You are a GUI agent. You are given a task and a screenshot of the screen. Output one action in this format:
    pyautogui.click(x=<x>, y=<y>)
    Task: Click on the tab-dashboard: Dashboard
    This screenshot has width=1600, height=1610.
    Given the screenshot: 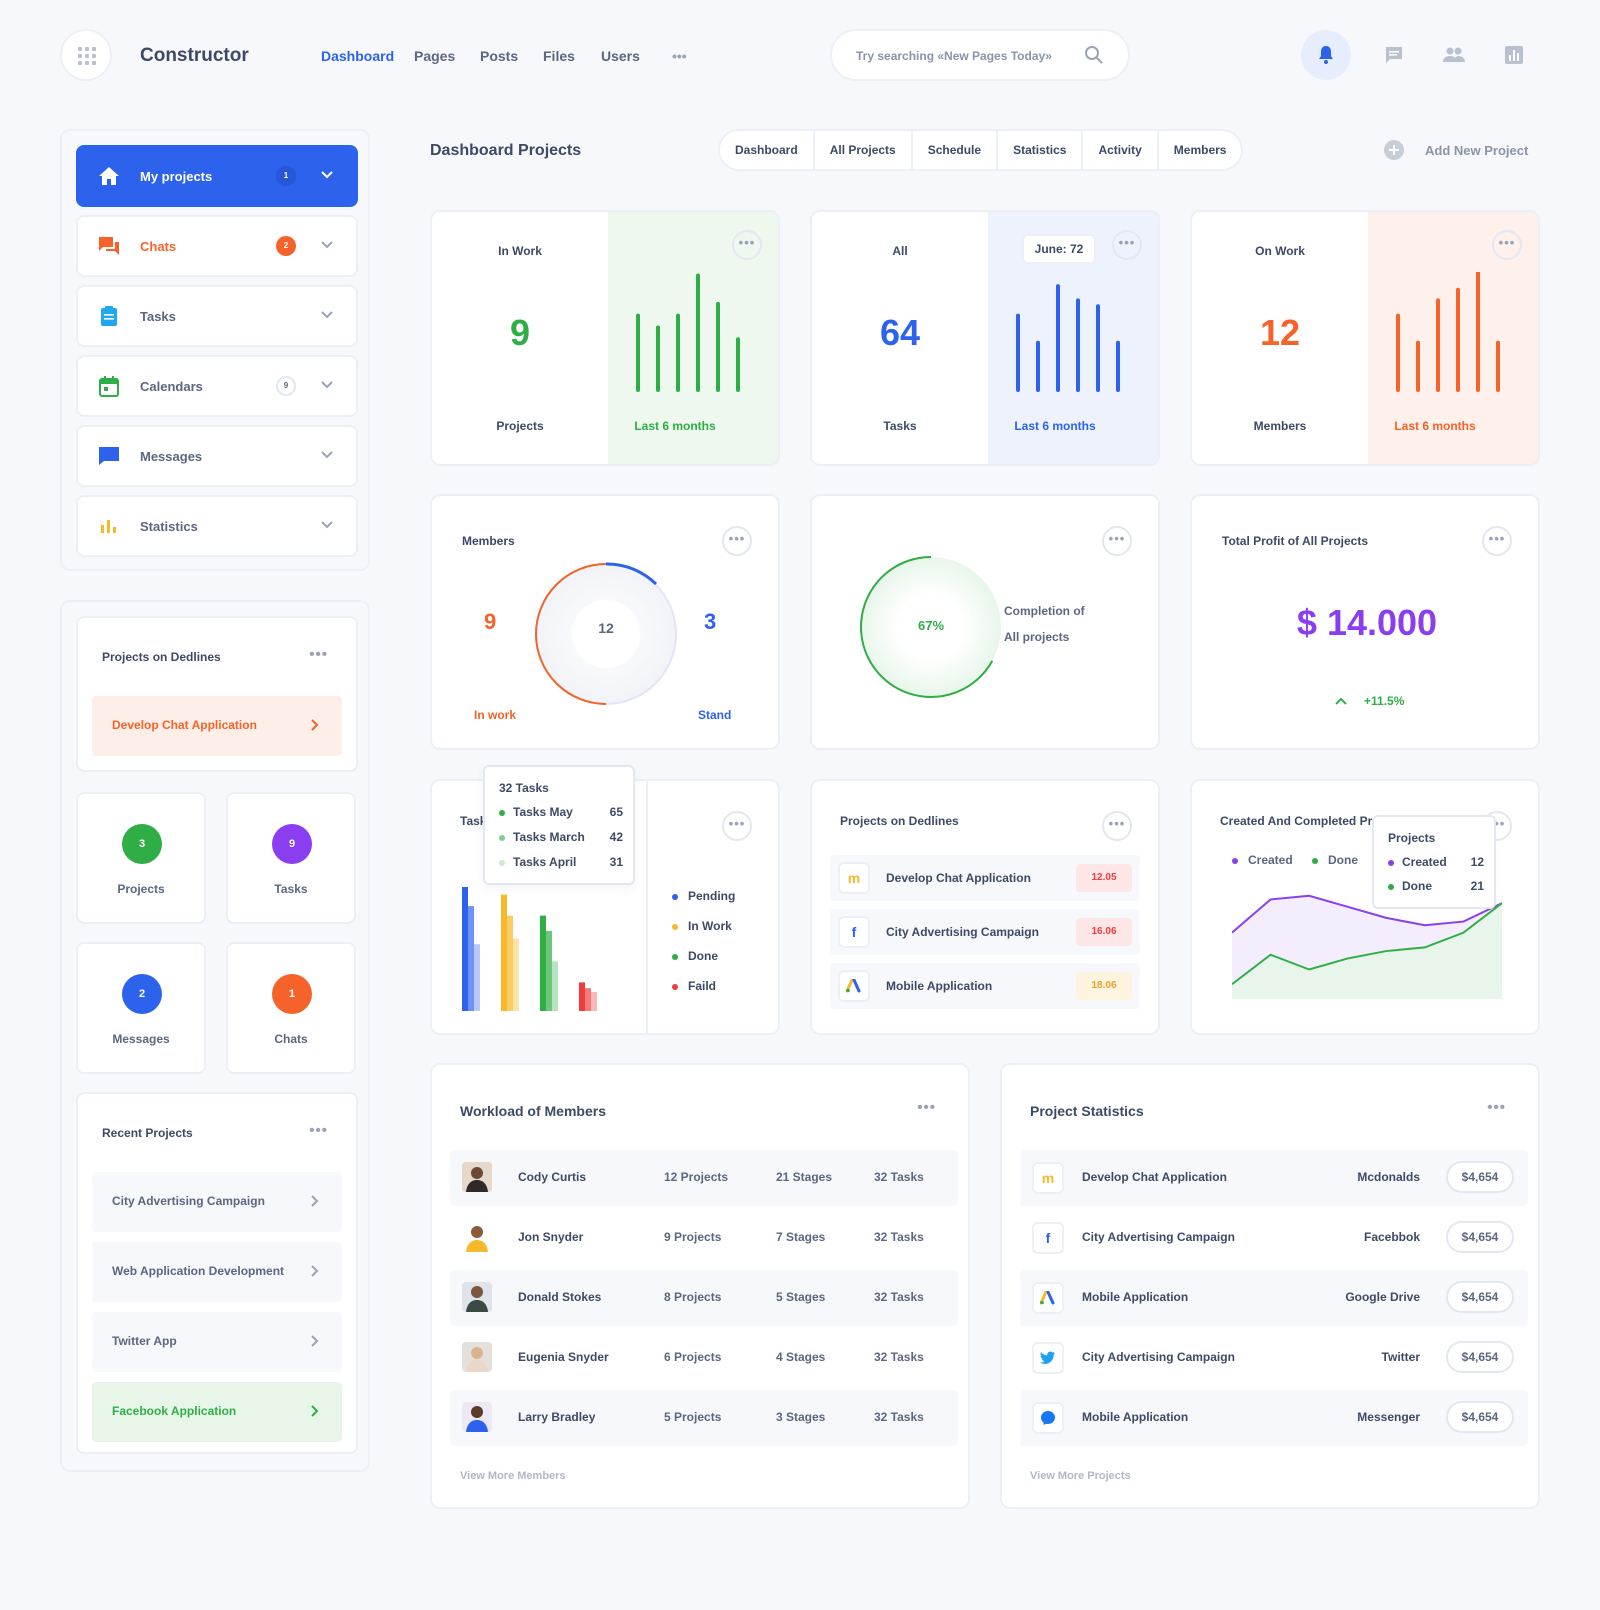 What is the action you would take?
    pyautogui.click(x=767, y=150)
    